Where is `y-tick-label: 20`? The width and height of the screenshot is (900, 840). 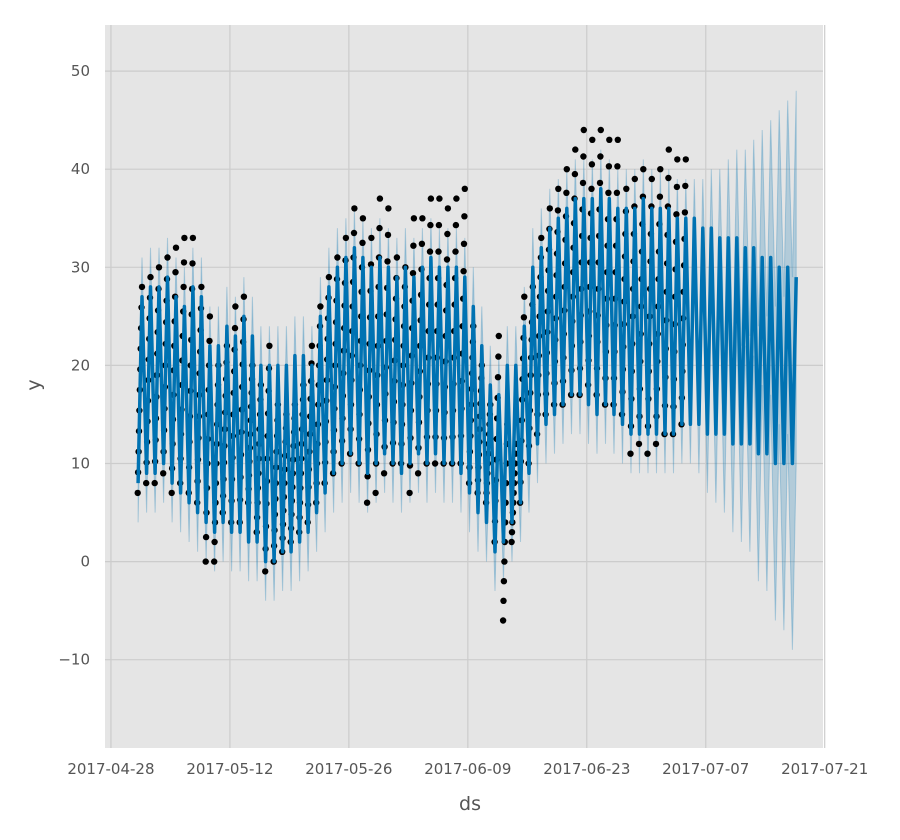
y-tick-label: 20 is located at coordinates (80, 365).